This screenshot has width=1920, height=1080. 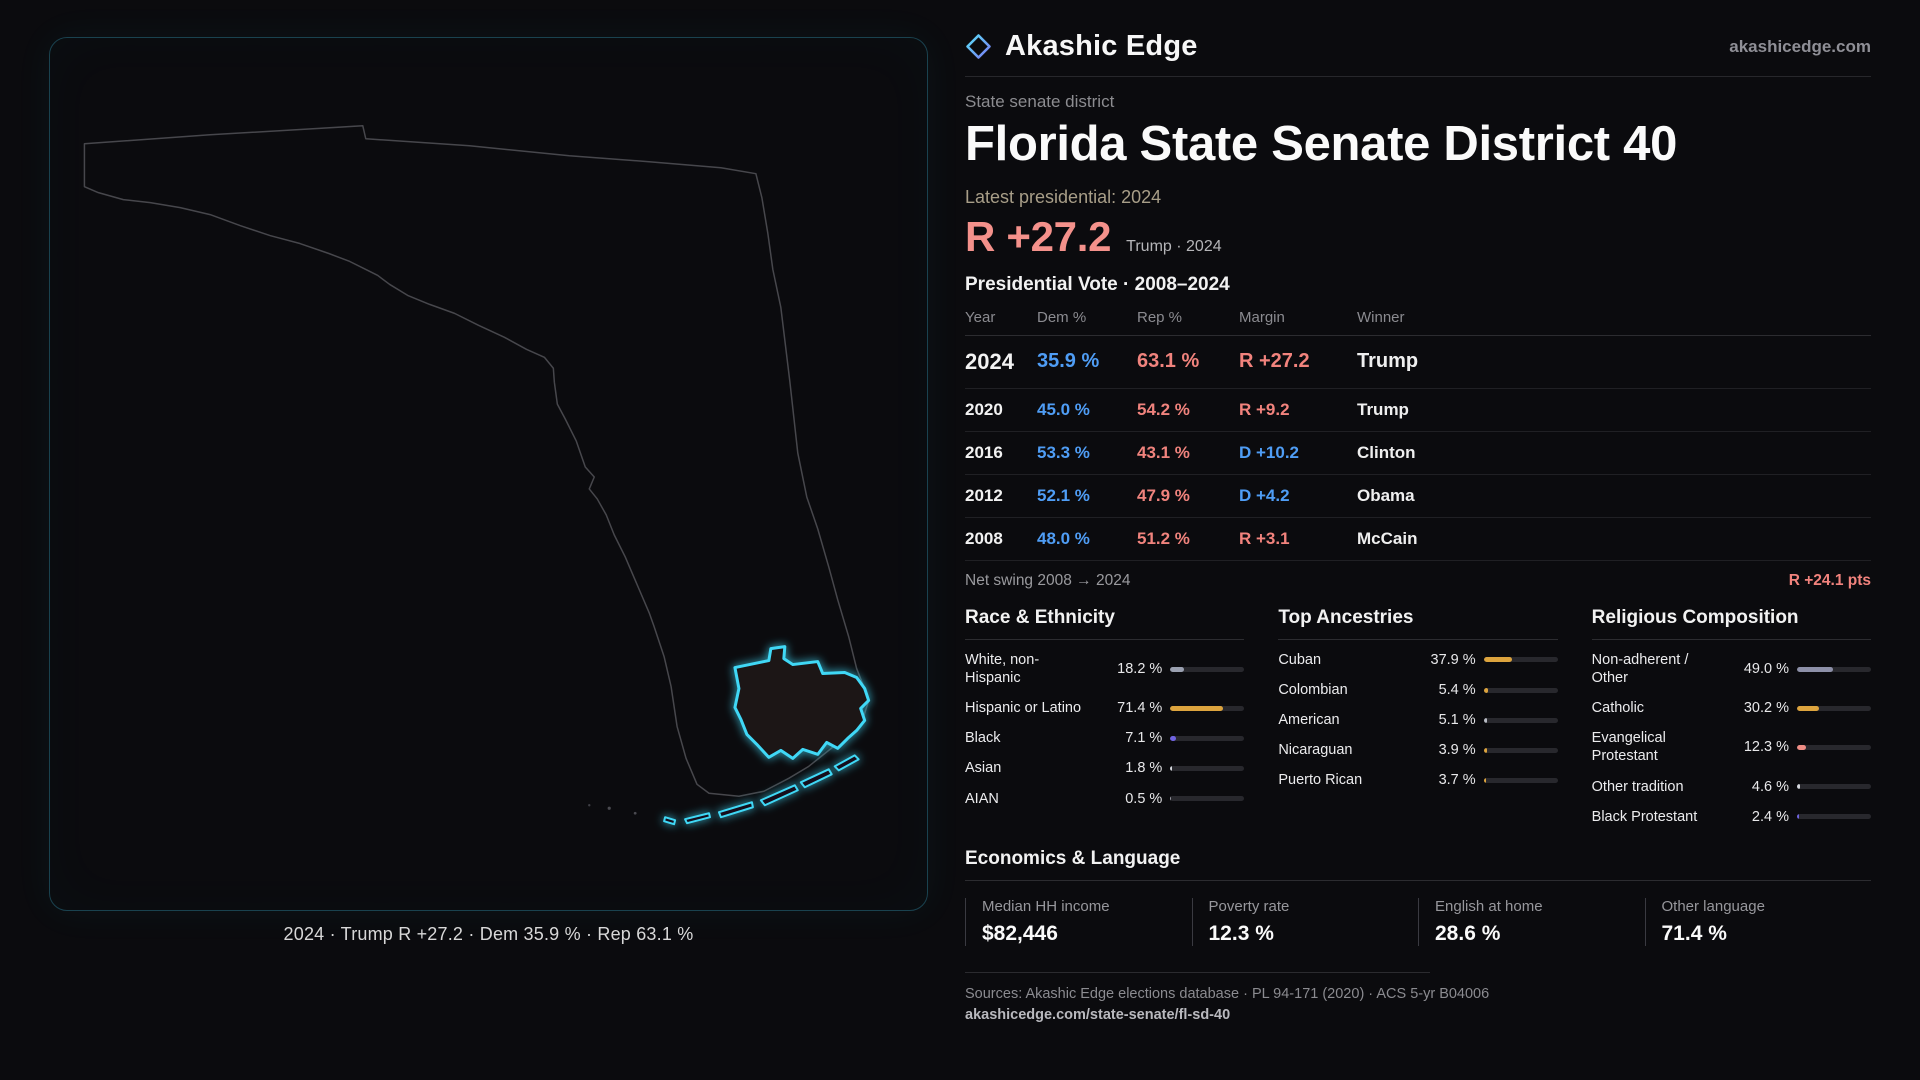 I want to click on demo-row: Asian 1.8 %, so click(x=1105, y=768).